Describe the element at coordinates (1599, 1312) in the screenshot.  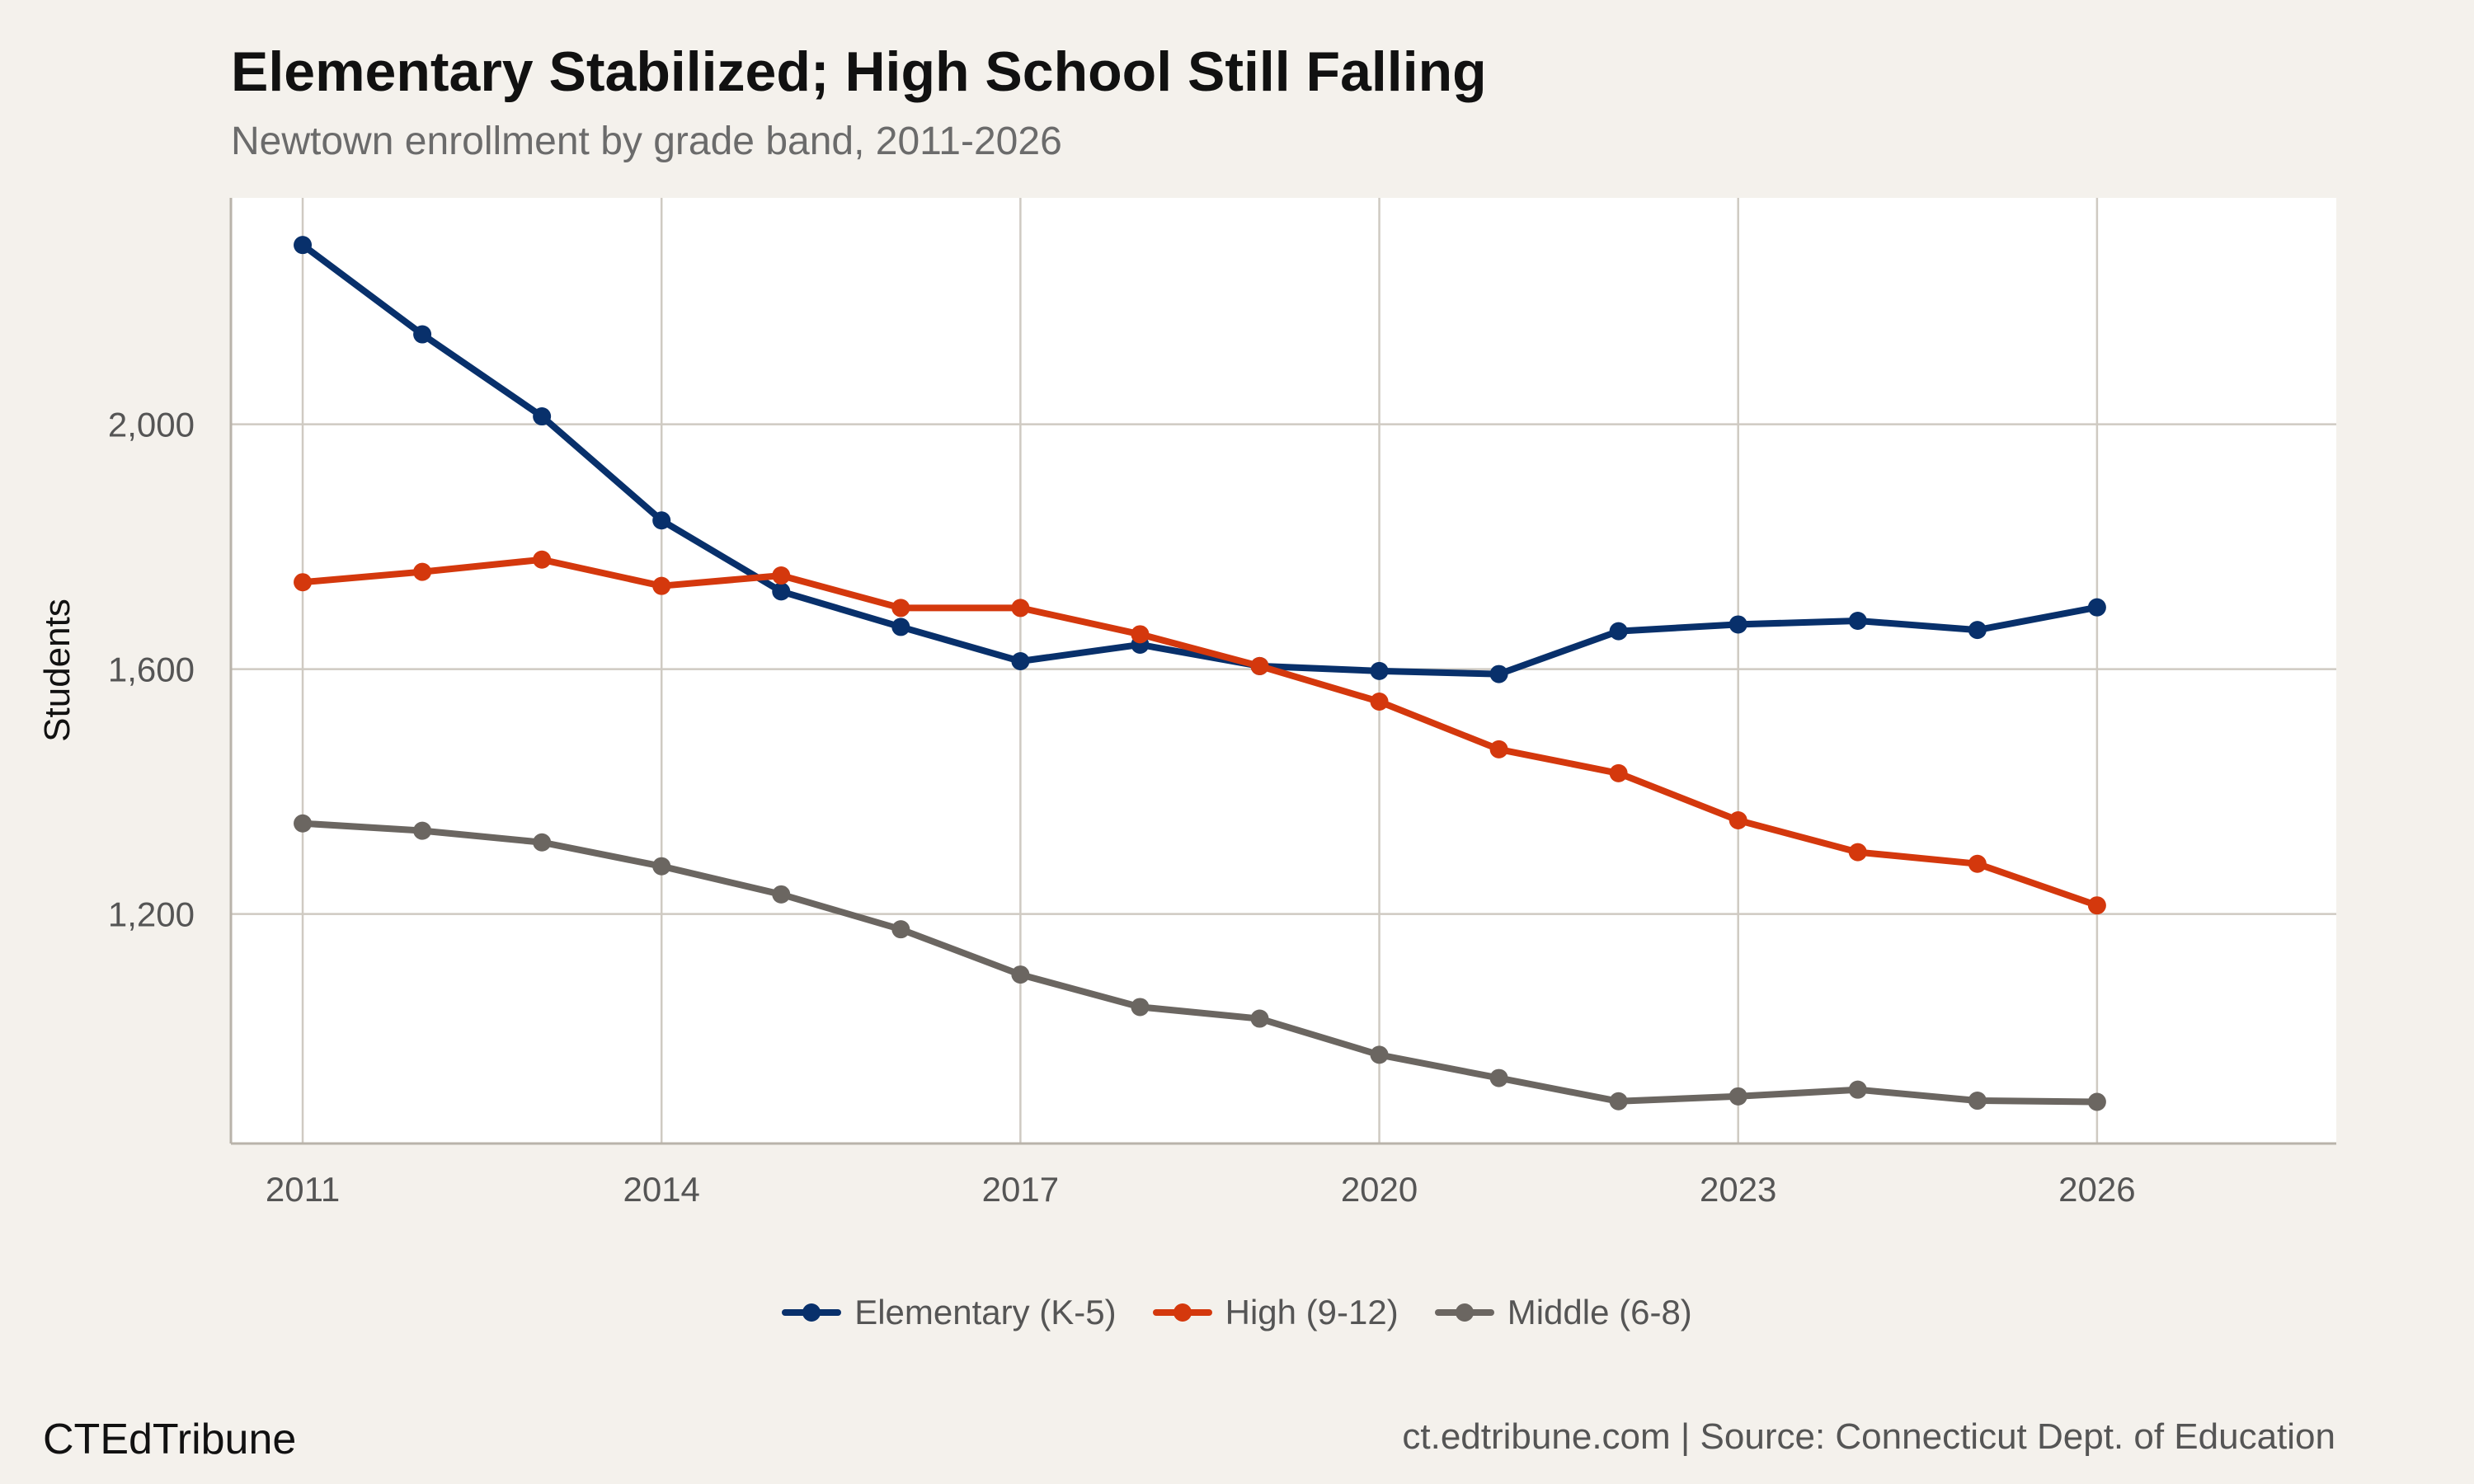
I see `legend-label: Middle (6-8)` at that location.